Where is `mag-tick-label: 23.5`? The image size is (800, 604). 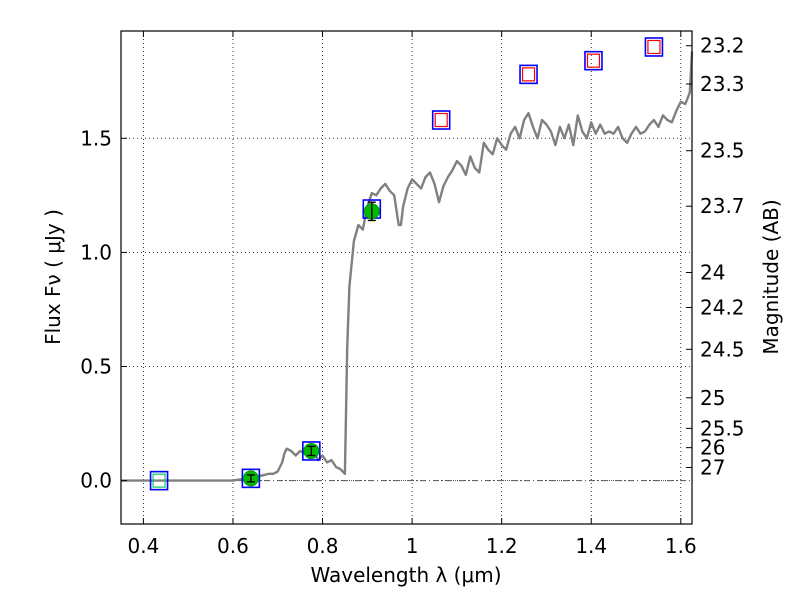
mag-tick-label: 23.5 is located at coordinates (722, 151).